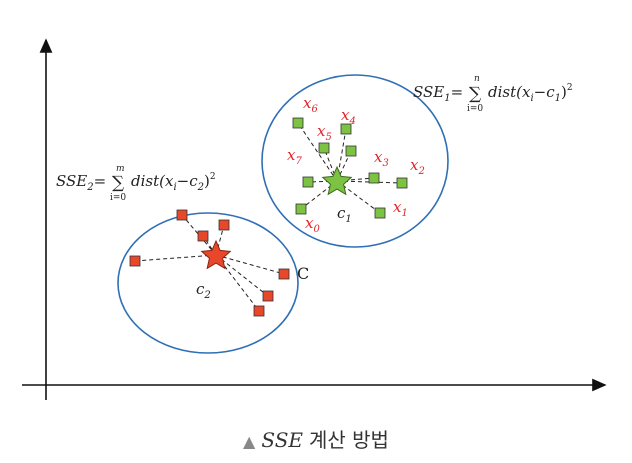 Image resolution: width=632 pixels, height=463 pixels. I want to click on centroid-2-label: c2, so click(203, 290).